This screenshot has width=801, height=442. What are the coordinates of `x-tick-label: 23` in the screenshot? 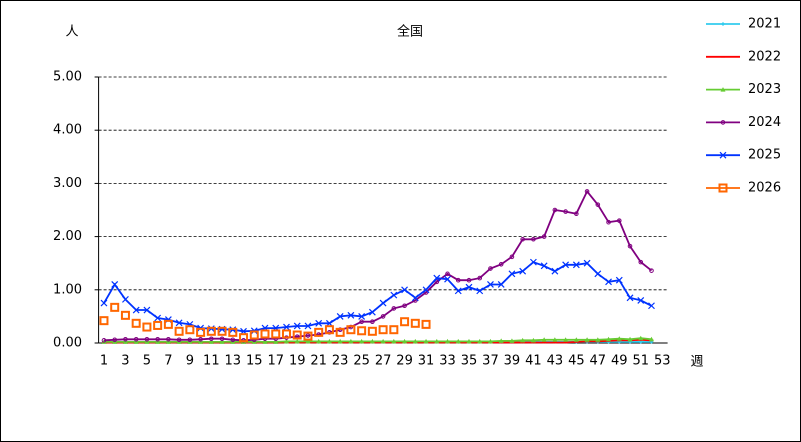 It's located at (340, 361).